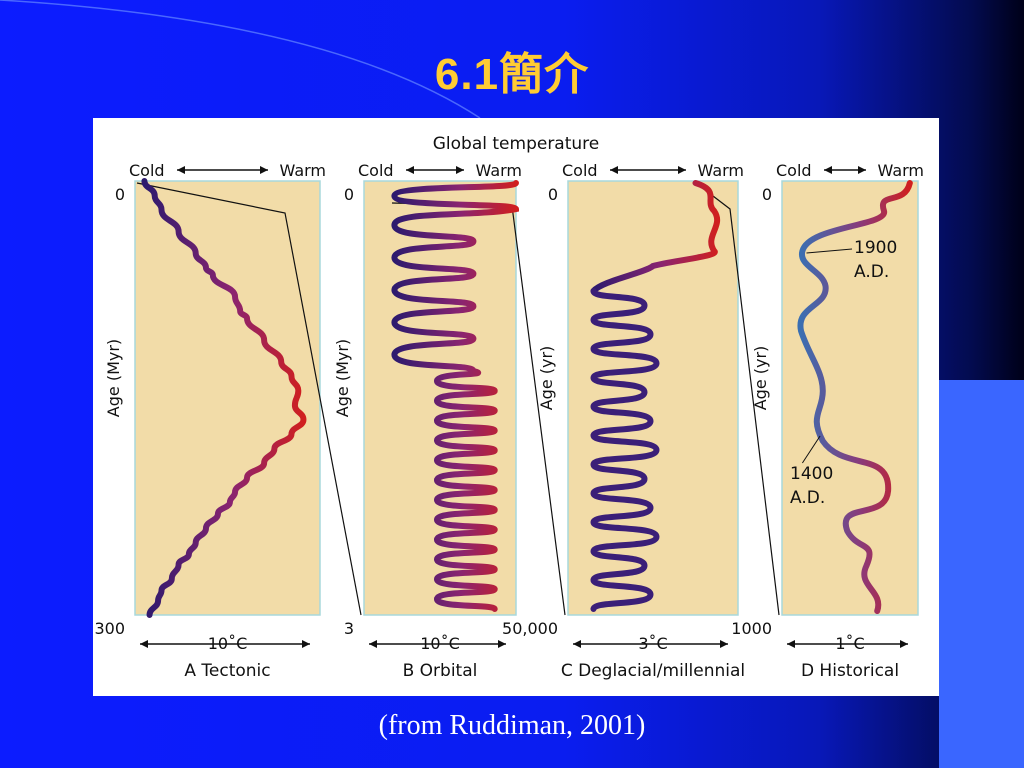 The image size is (1024, 768). Describe the element at coordinates (460, 170) in the screenshot. I see `panel-b-top-arrow-head-right` at that location.